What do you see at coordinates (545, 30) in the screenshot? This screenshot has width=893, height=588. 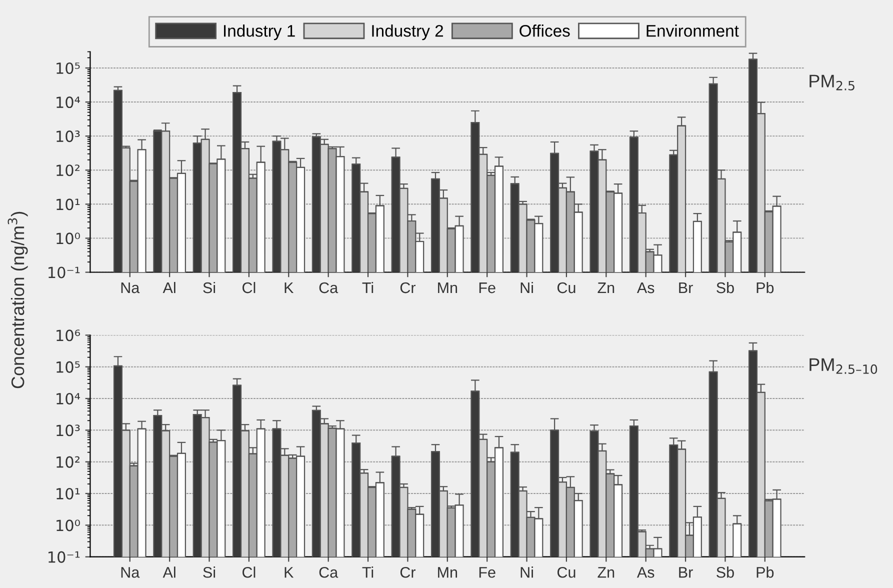 I see `legend-label: Offices` at bounding box center [545, 30].